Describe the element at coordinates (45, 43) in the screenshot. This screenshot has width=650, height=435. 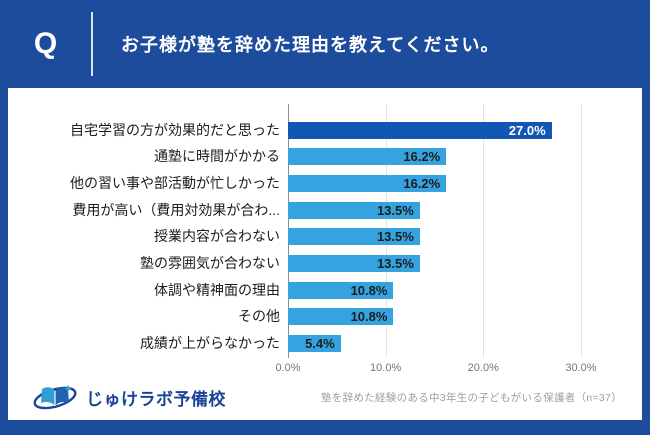
I see `question-mark-label: Q` at that location.